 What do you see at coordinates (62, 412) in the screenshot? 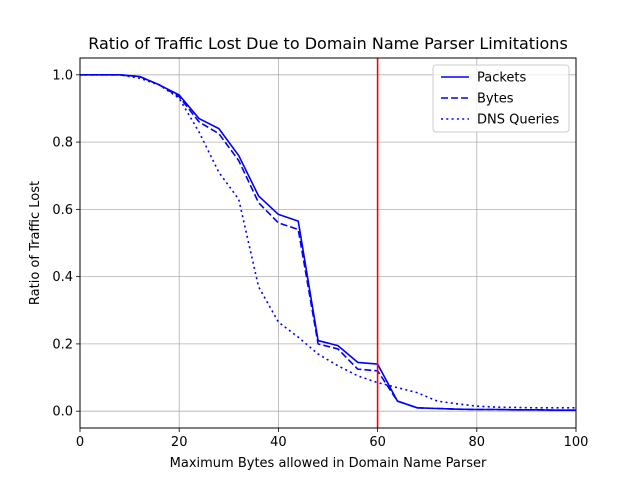
I see `y-tick-label: 0.0` at bounding box center [62, 412].